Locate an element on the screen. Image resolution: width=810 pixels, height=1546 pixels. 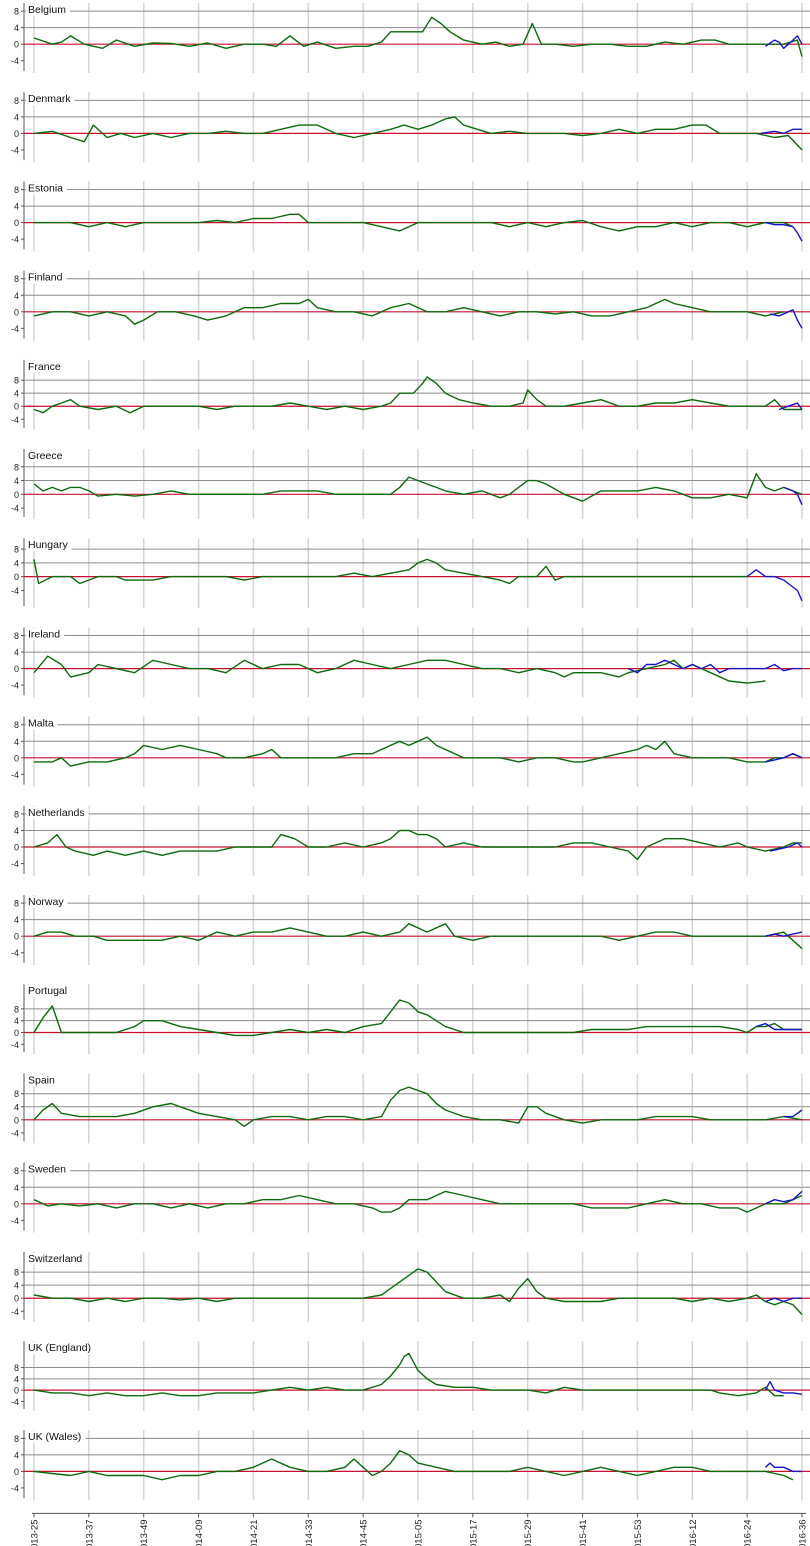
panel-estonia: 8 4 0 -4 Estonia is located at coordinates (410, 216).